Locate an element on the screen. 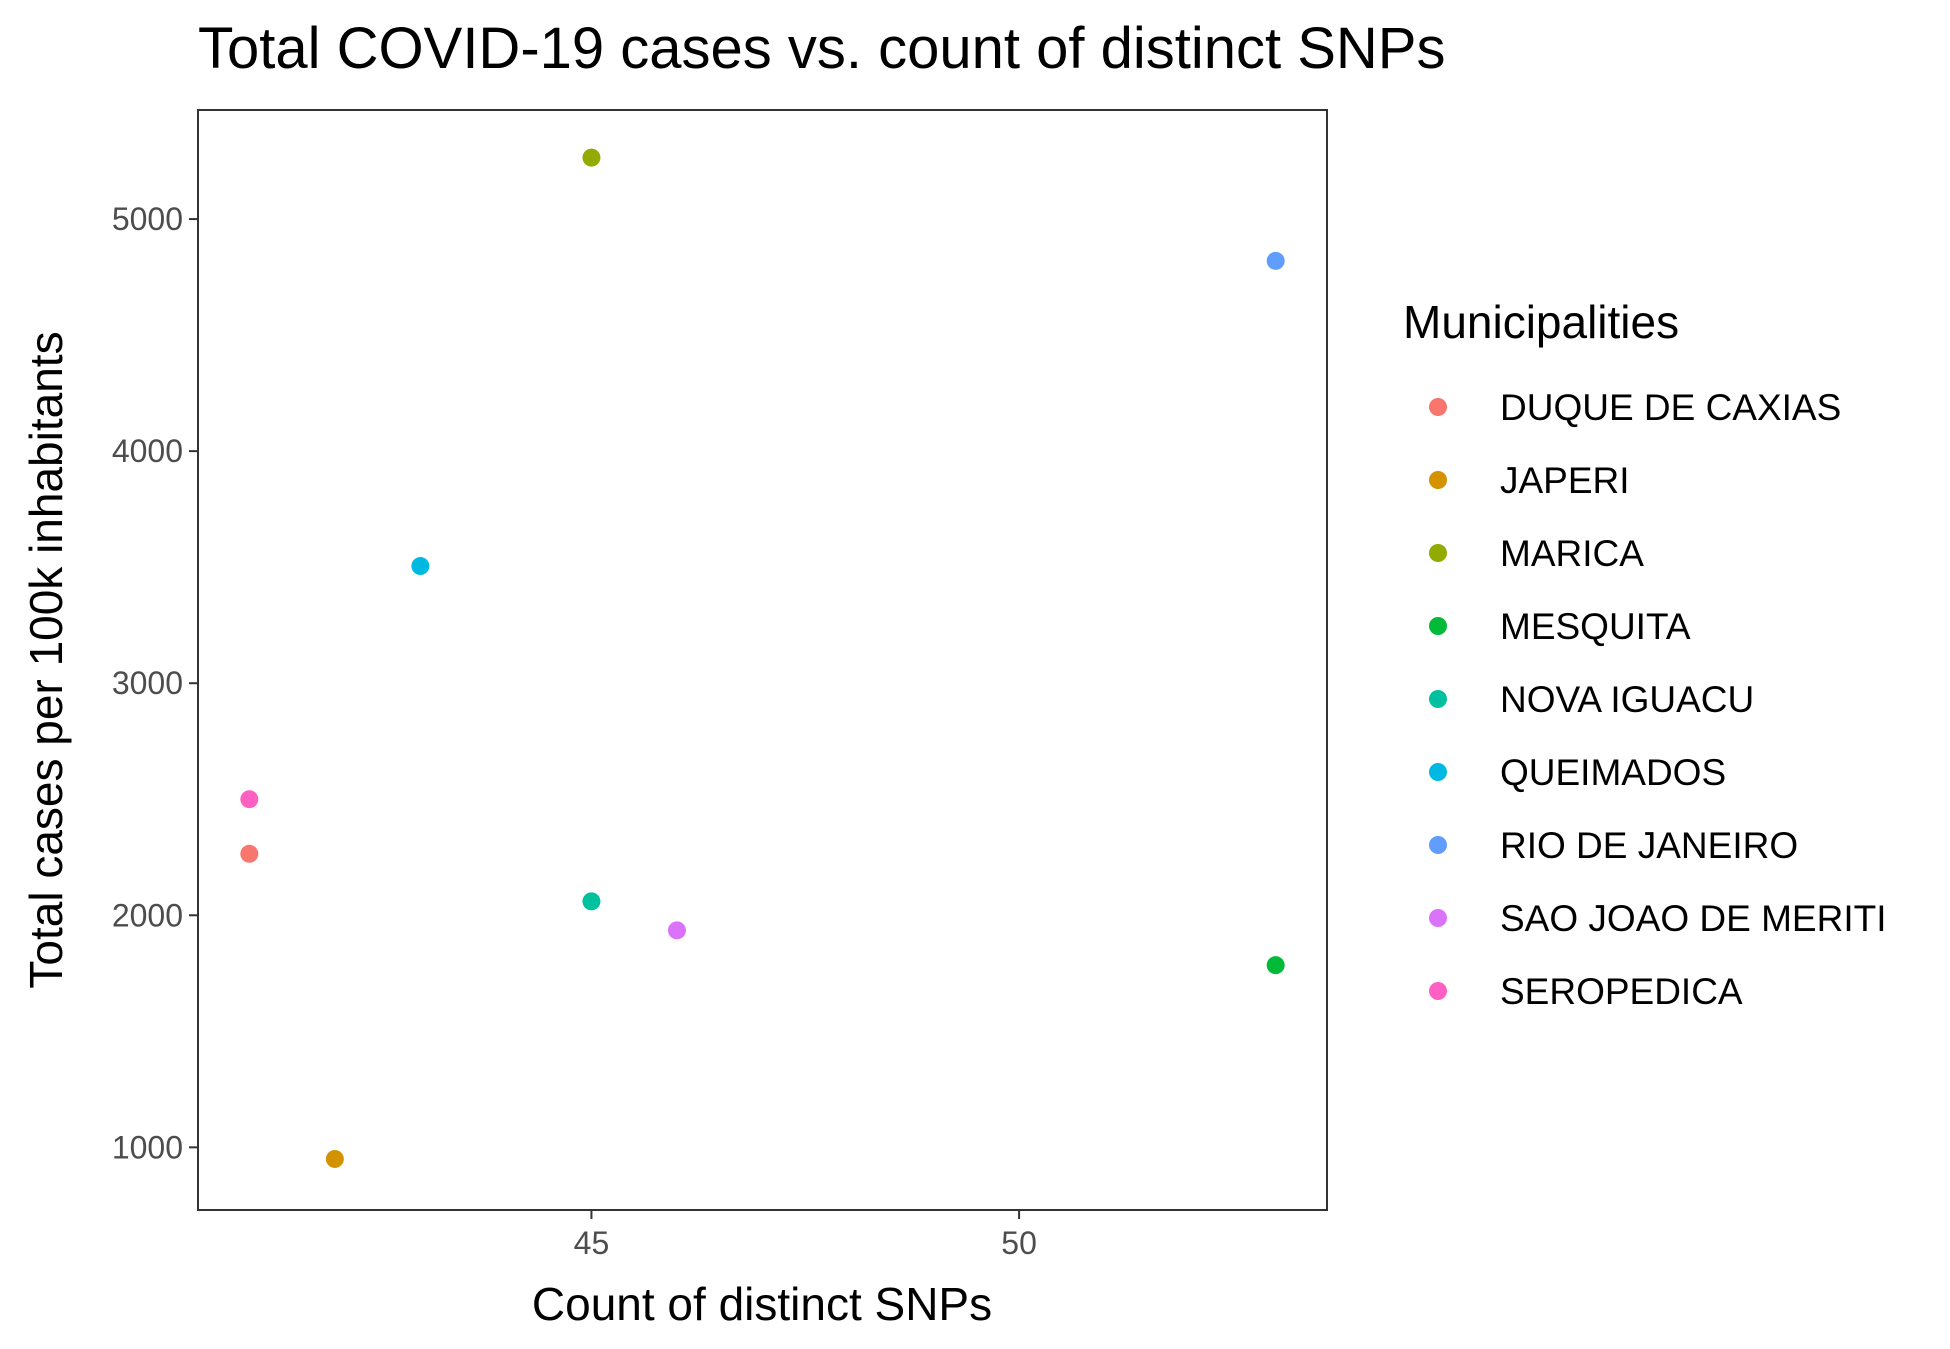 This screenshot has width=1950, height=1349. legend-item: QUEIMADOS is located at coordinates (1577, 772).